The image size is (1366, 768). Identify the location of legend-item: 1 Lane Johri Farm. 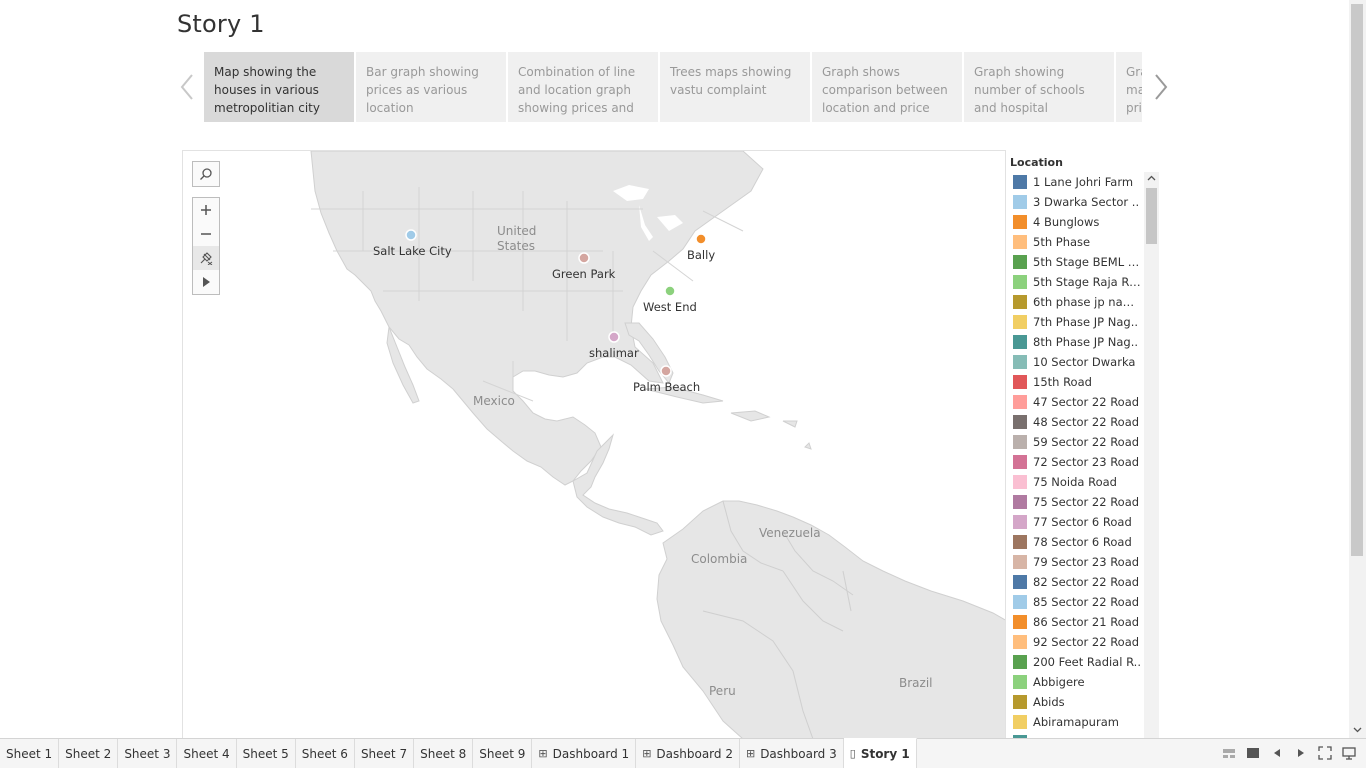
(1077, 182).